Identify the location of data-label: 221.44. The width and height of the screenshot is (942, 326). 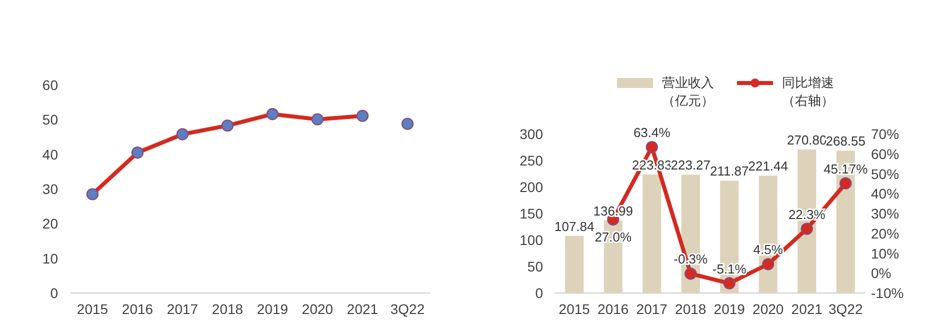
(768, 166).